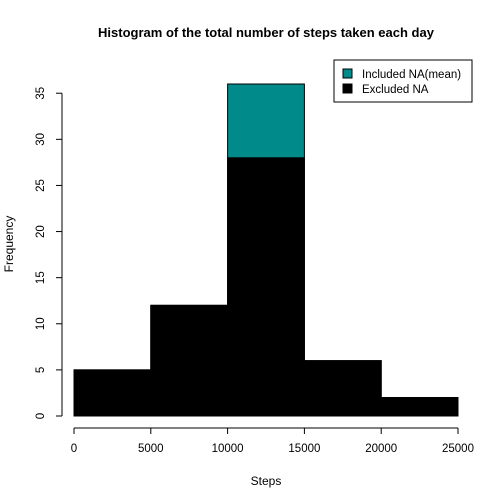  What do you see at coordinates (411, 75) in the screenshot?
I see `legend-label-0: Included NA(mean)` at bounding box center [411, 75].